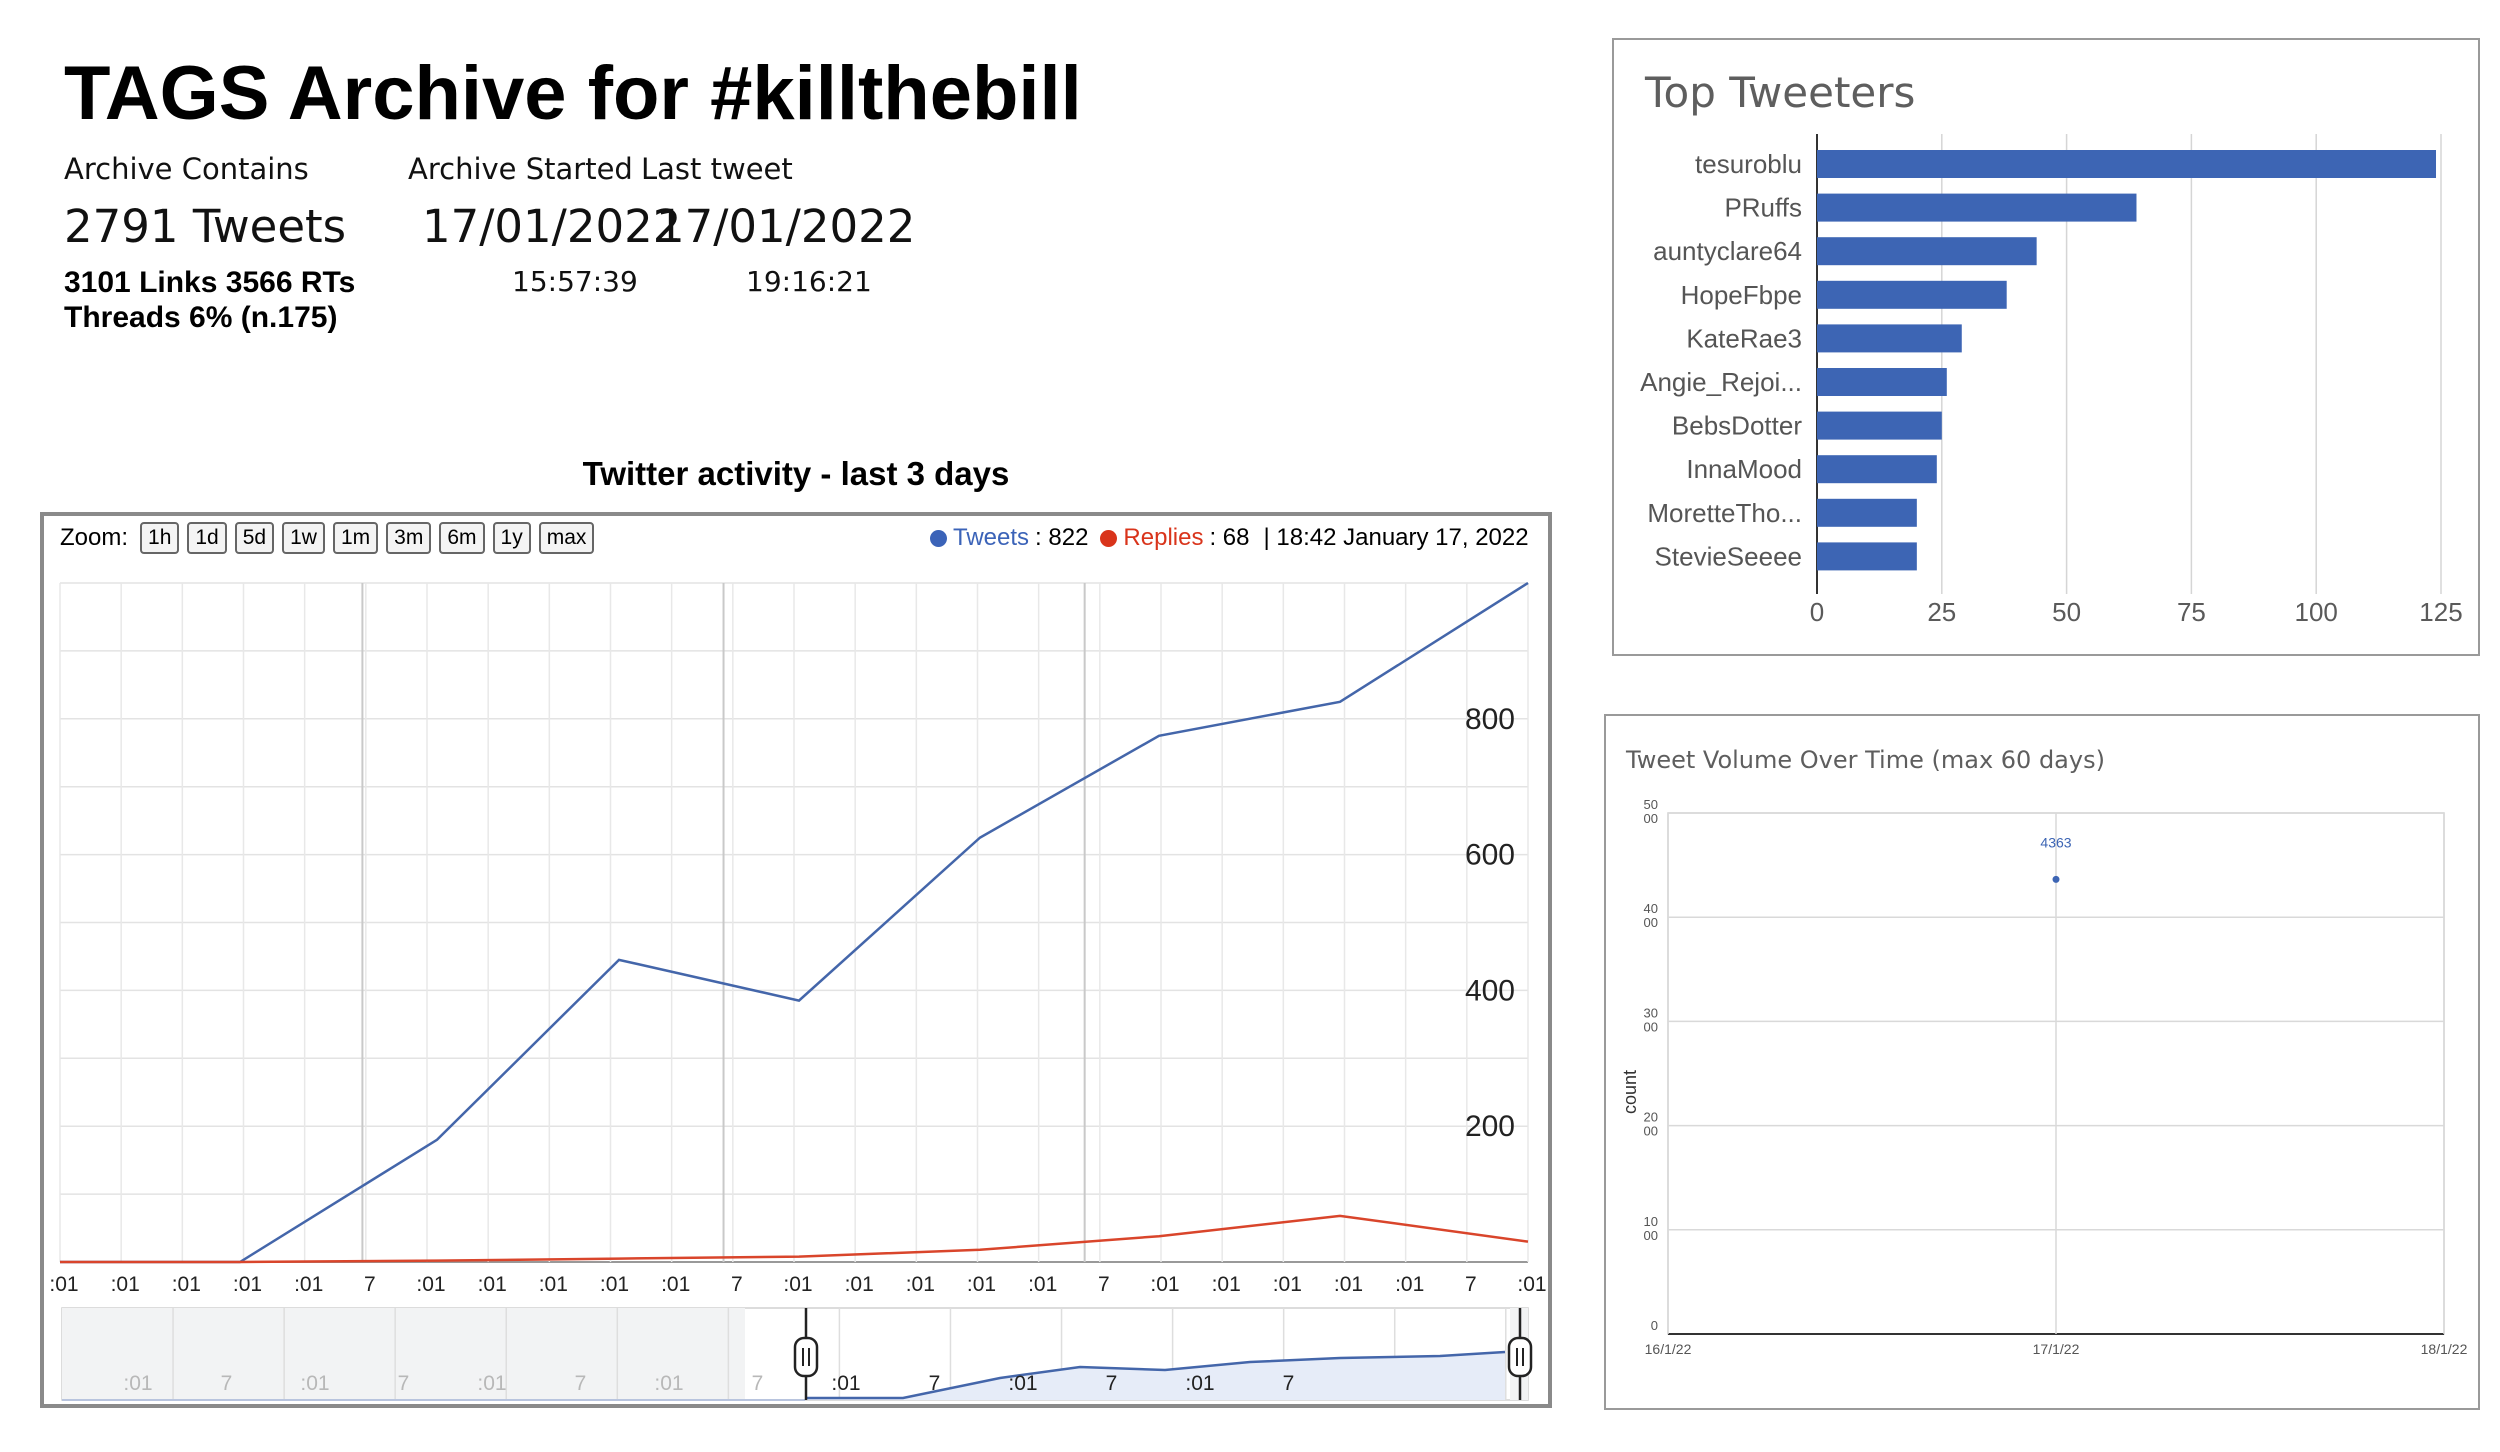  Describe the element at coordinates (462, 538) in the screenshot. I see `zoom-6m-button: 6m` at that location.